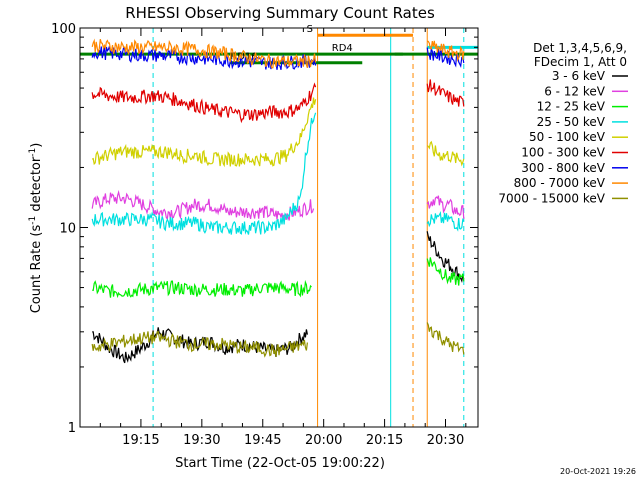 The image size is (640, 480). What do you see at coordinates (36, 269) in the screenshot?
I see `y-axis-label-main: Count Rate (s` at bounding box center [36, 269].